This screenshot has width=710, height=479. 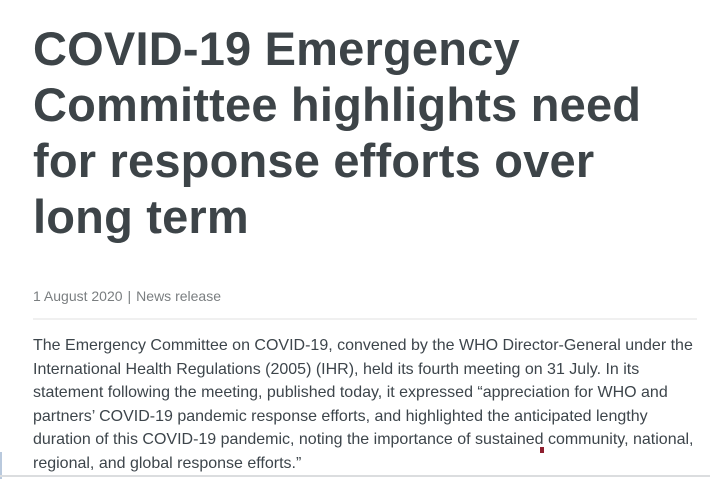 I want to click on left-accent-edge, so click(x=1, y=465).